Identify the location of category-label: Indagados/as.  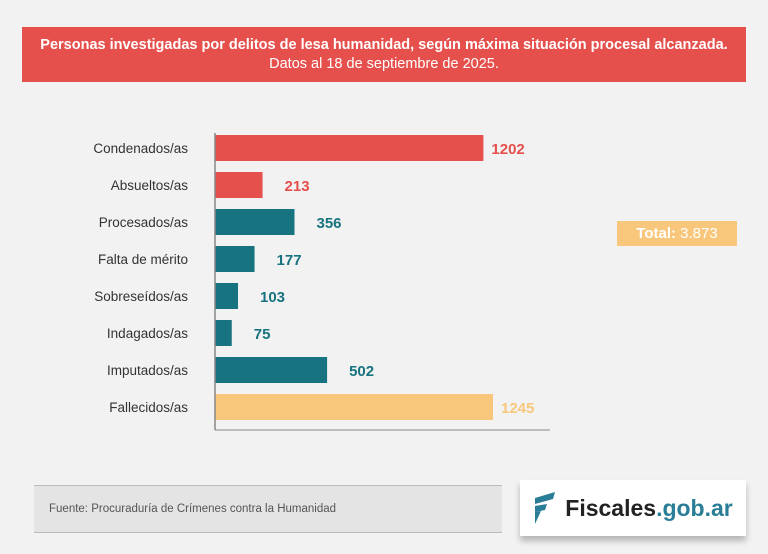
(147, 333).